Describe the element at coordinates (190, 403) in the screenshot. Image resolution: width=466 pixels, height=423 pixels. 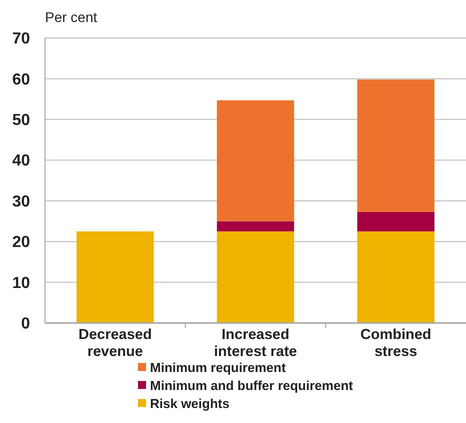
I see `legend-label: Risk weights` at that location.